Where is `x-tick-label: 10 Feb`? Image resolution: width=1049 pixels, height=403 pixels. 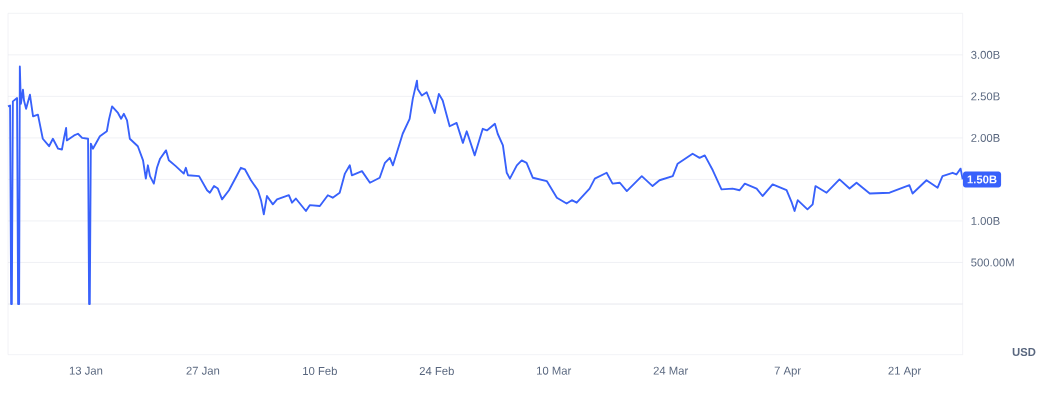
x-tick-label: 10 Feb is located at coordinates (320, 370).